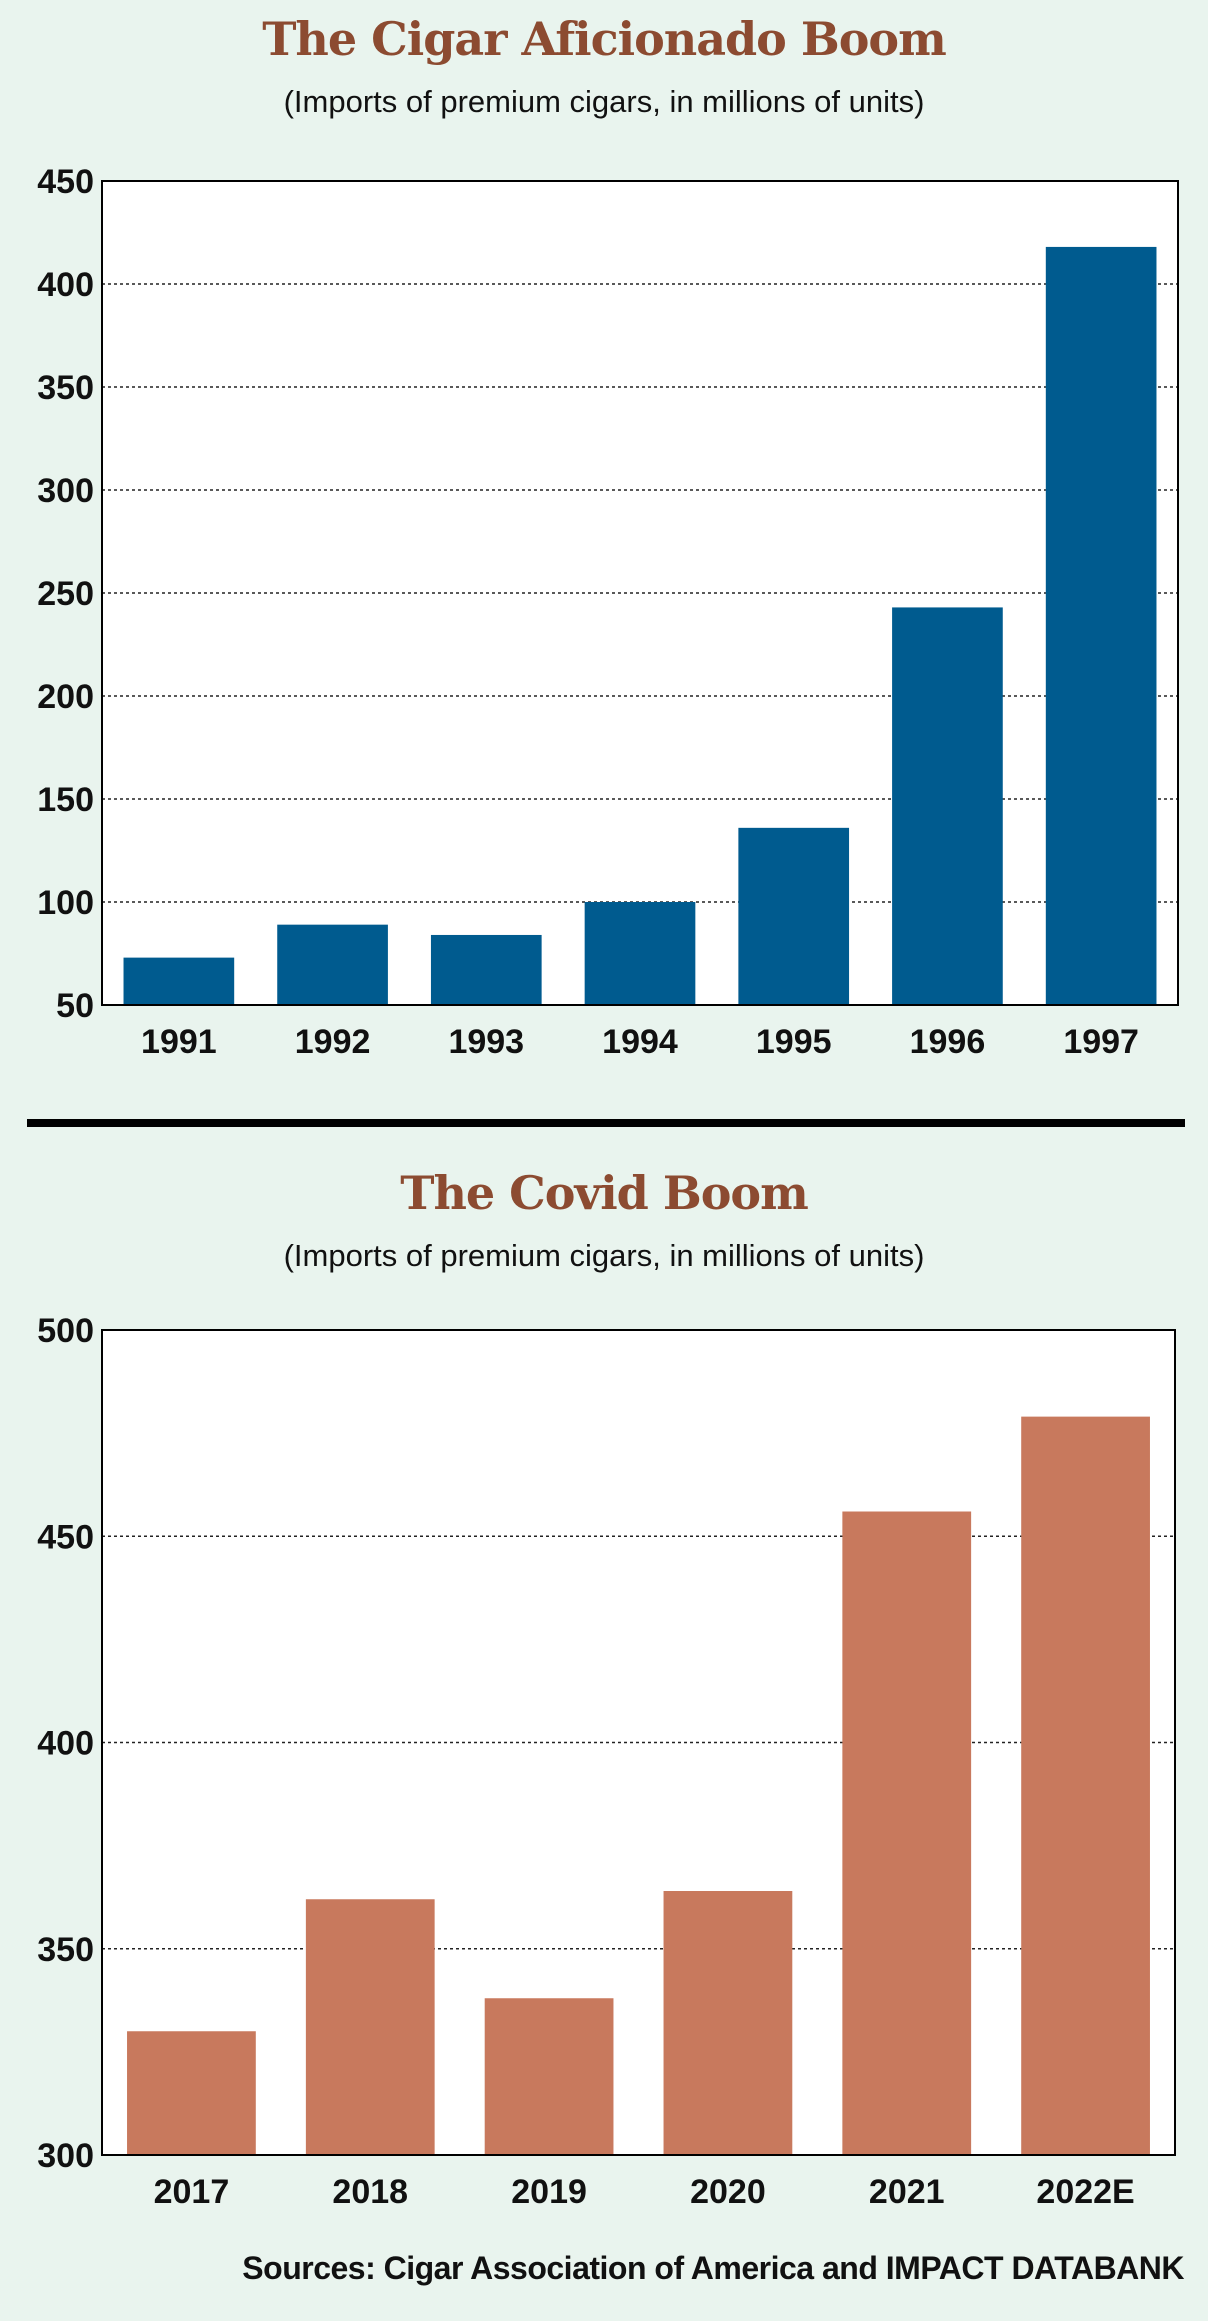 The image size is (1208, 2321). I want to click on bar-1991, so click(179, 981).